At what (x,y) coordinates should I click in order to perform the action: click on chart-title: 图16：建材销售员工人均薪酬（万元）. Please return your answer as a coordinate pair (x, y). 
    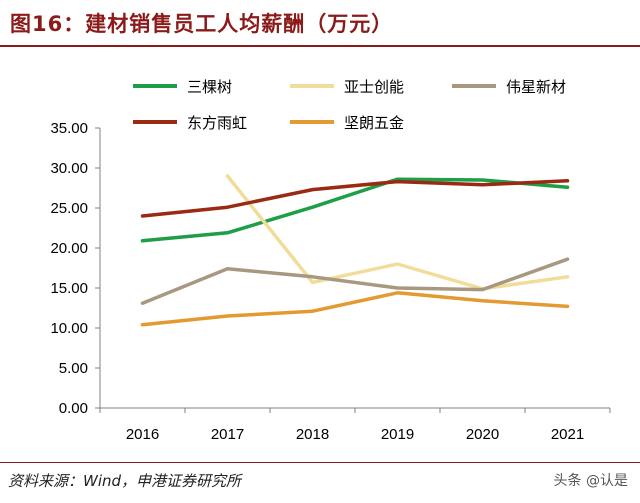
    Looking at the image, I should click on (202, 24).